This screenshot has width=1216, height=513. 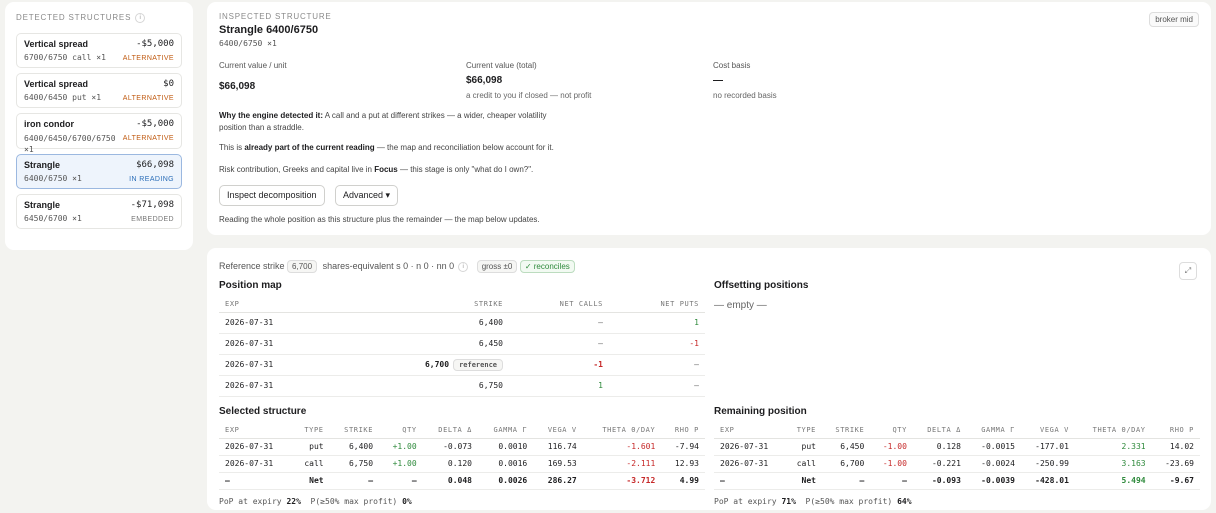 I want to click on metric-cost-basis: Cost basis — no recorded basis, so click(x=745, y=80).